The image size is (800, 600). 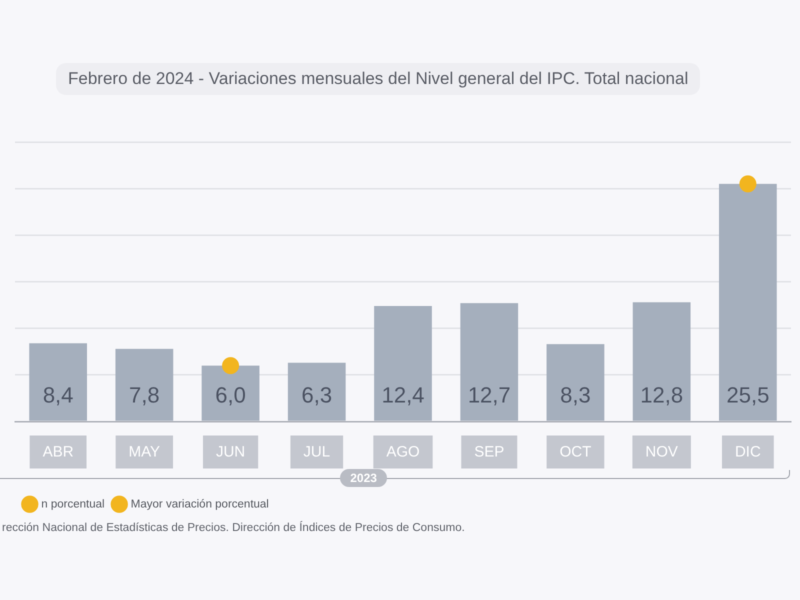 I want to click on data-label: 25,5, so click(x=748, y=395).